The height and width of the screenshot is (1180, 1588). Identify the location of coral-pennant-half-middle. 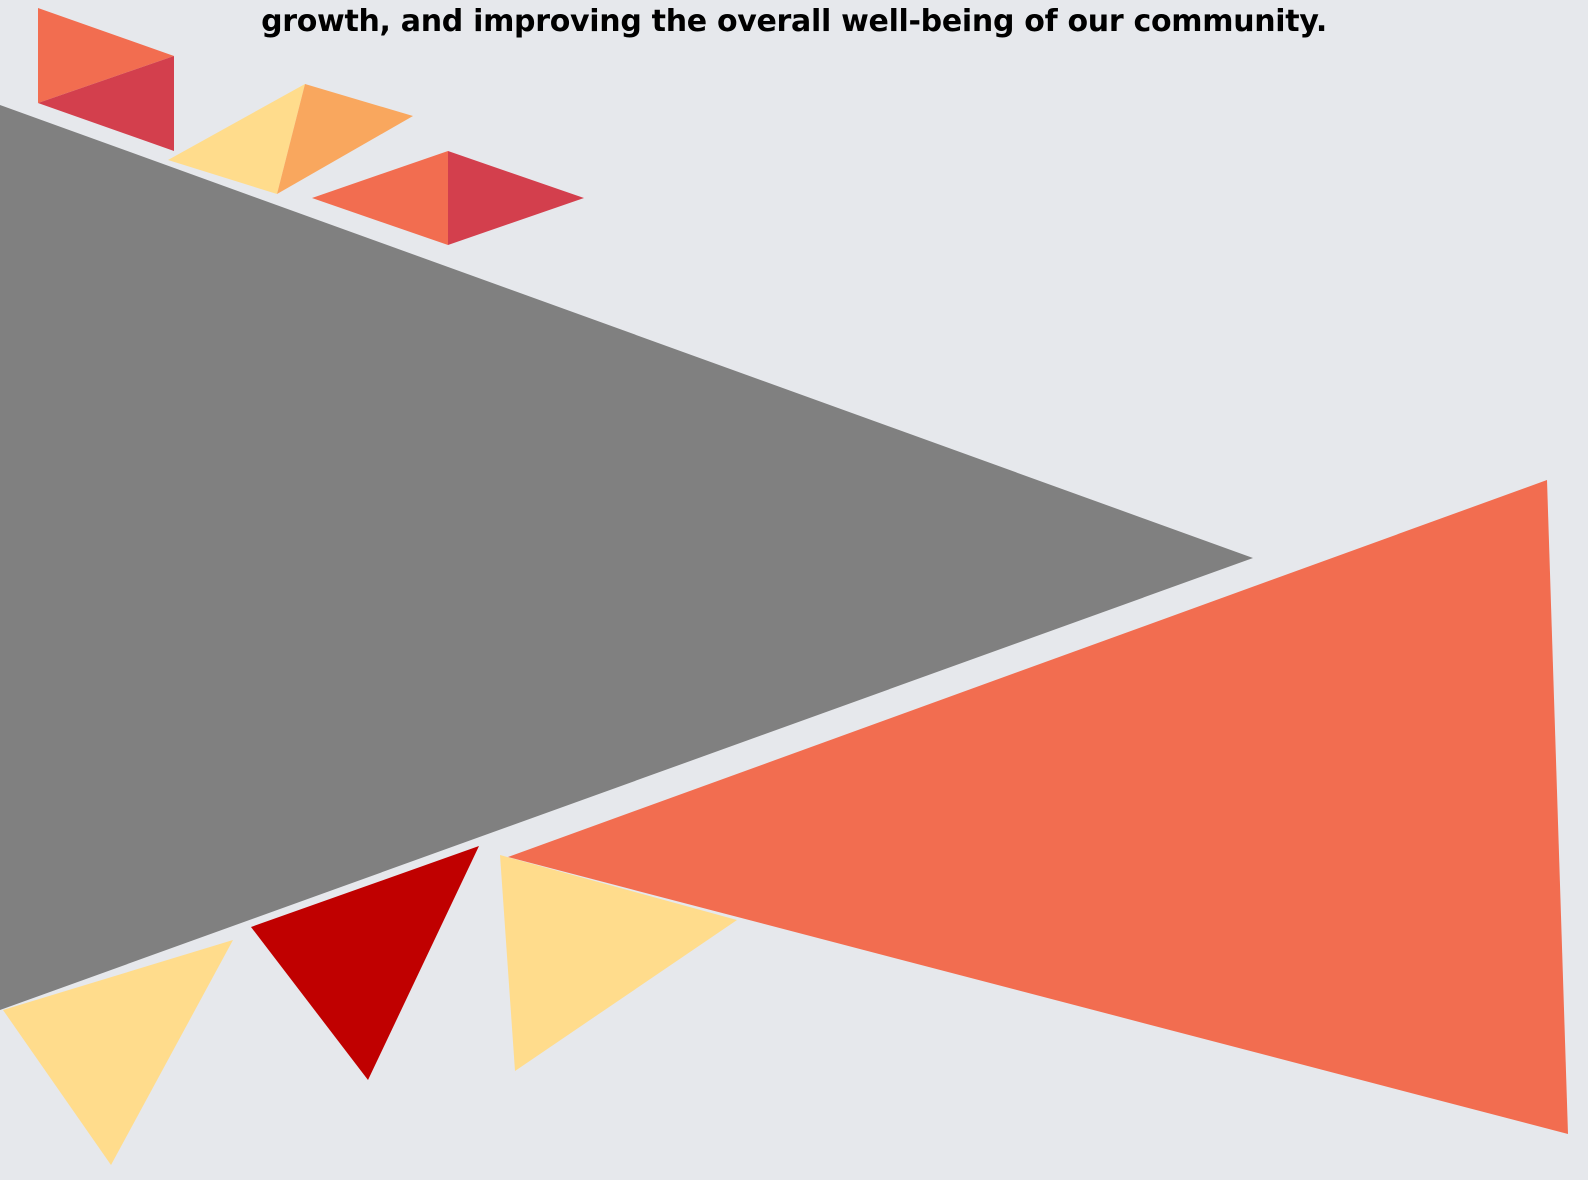
(380, 198).